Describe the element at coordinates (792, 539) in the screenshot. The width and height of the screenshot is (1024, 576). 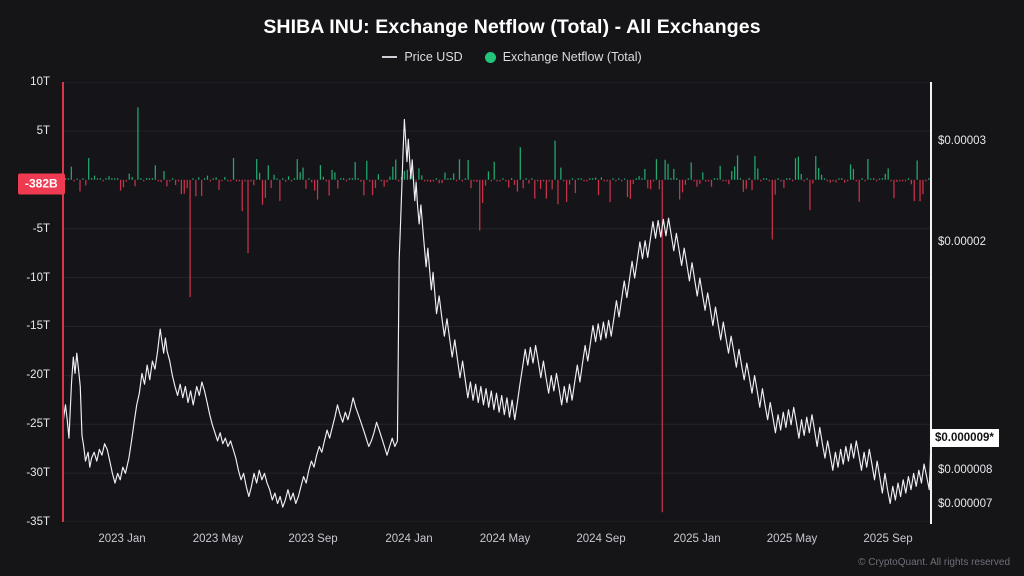
I see `x-axis-tick: 2025 May` at that location.